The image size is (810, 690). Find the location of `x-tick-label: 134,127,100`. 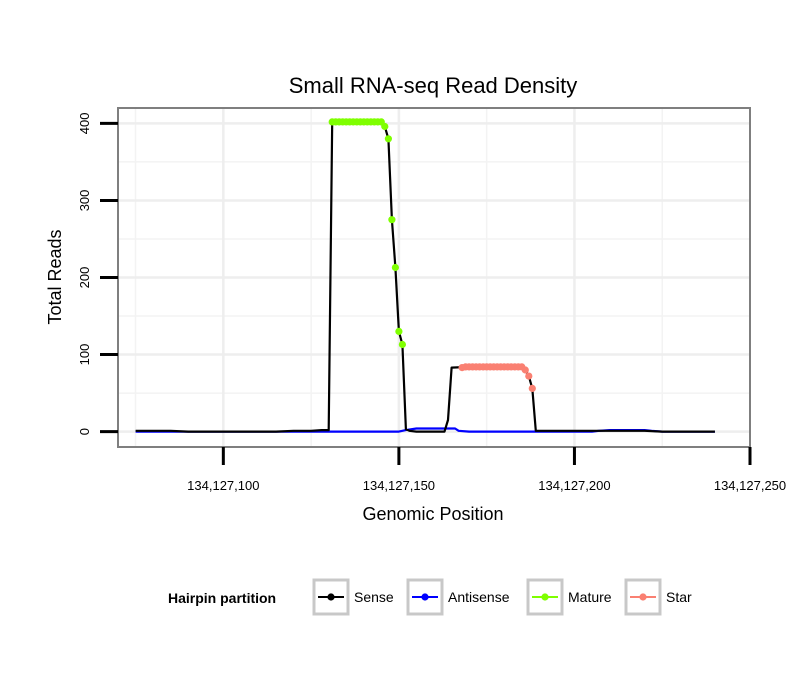

x-tick-label: 134,127,100 is located at coordinates (223, 485).